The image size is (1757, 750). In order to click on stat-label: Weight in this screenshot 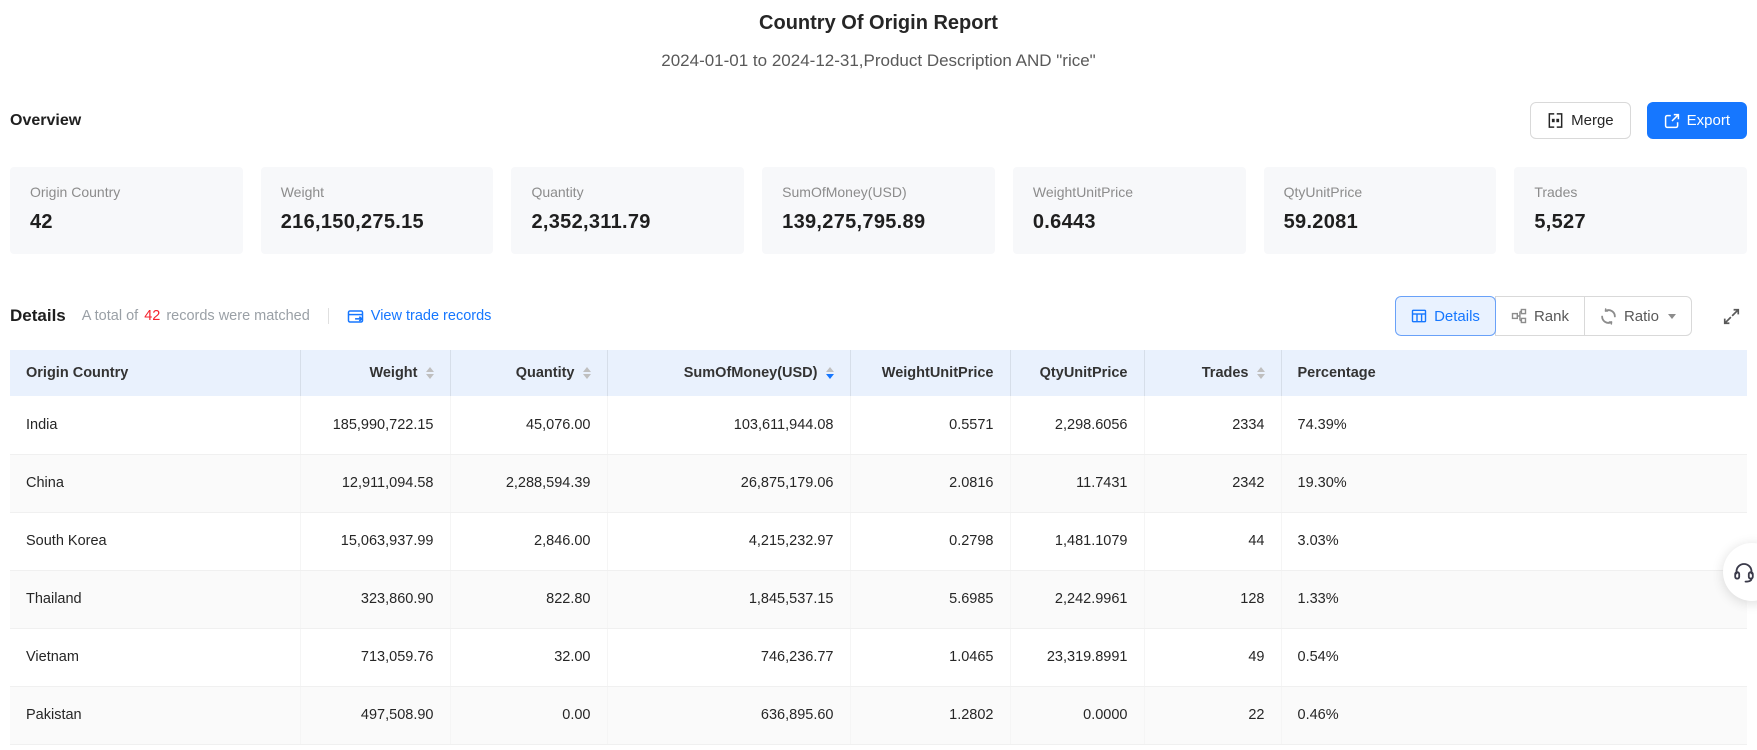, I will do `click(302, 192)`.